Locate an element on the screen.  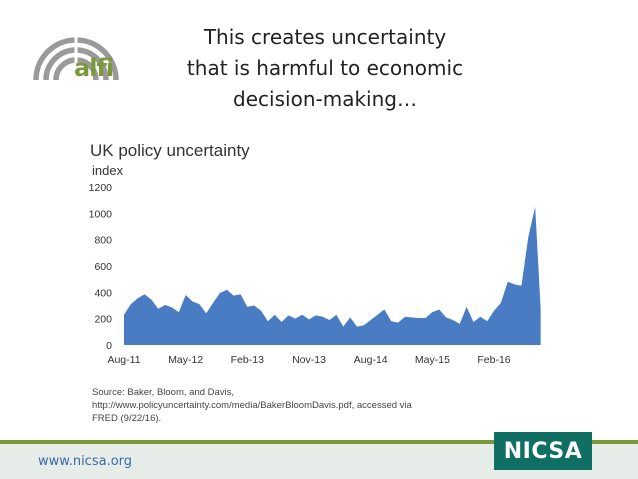
x-tick-label: Feb-13 is located at coordinates (247, 360).